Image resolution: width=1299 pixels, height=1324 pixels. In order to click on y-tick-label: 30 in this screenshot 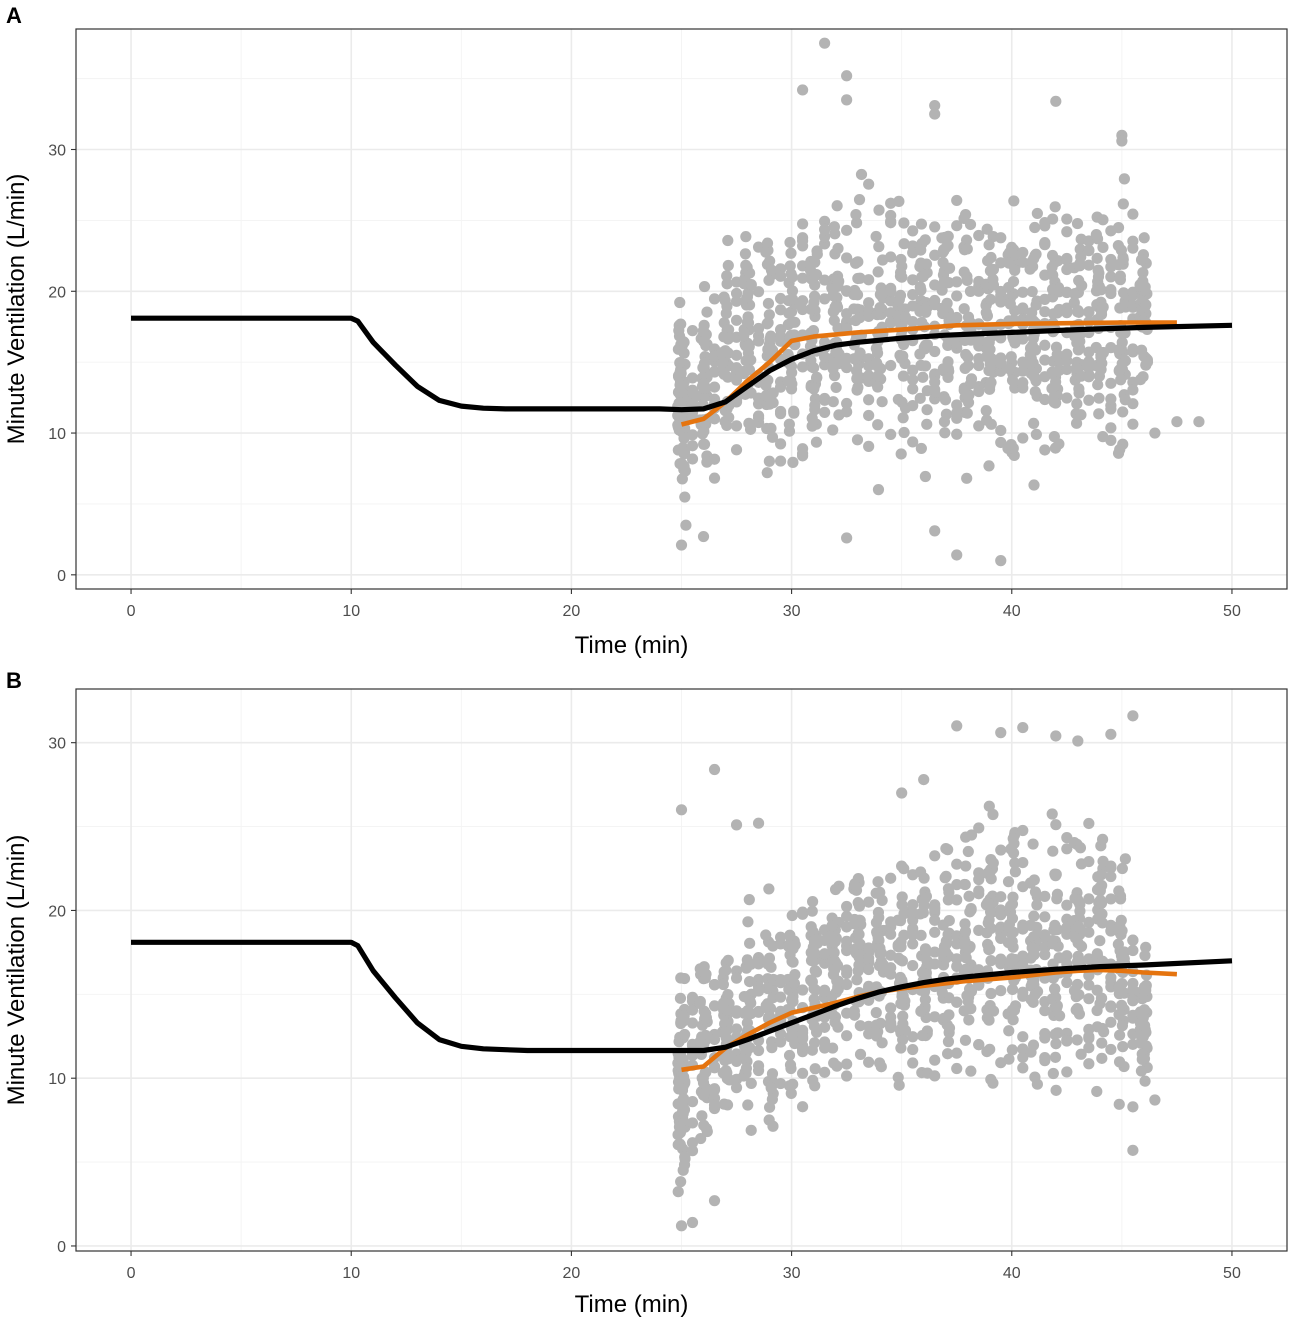, I will do `click(57, 744)`.